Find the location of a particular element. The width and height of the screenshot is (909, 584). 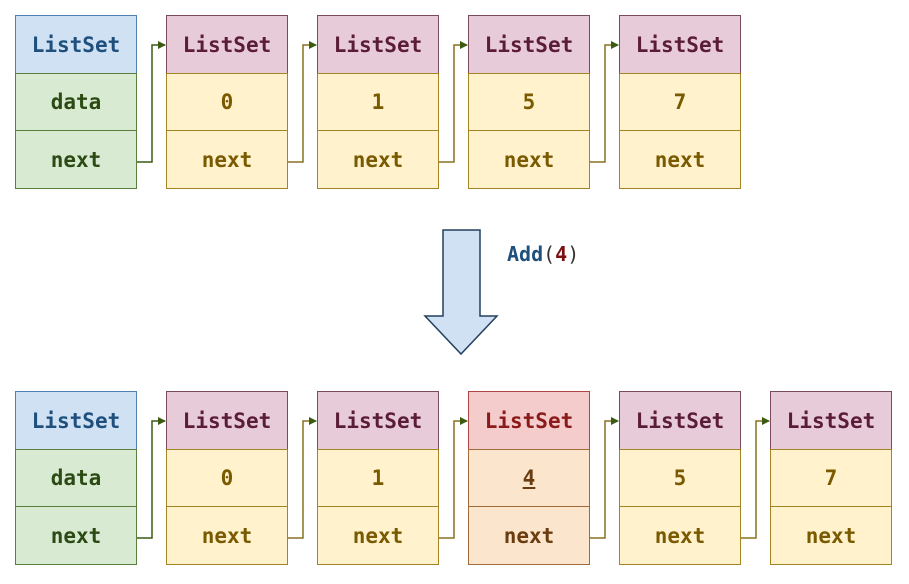

node-value: 4 is located at coordinates (529, 478).